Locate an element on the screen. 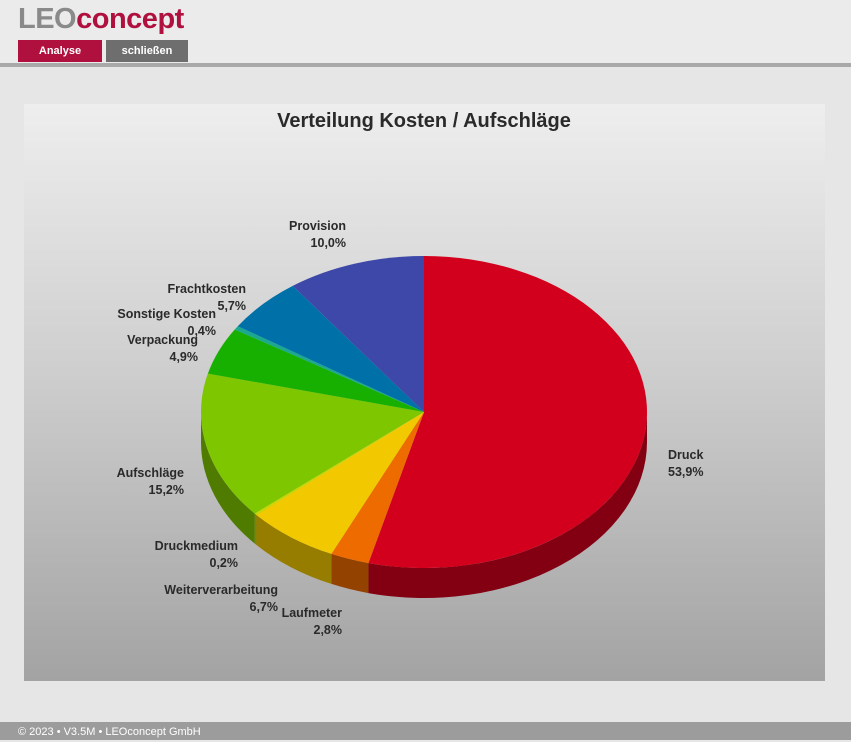  slice-frachtkosten is located at coordinates (330, 348).